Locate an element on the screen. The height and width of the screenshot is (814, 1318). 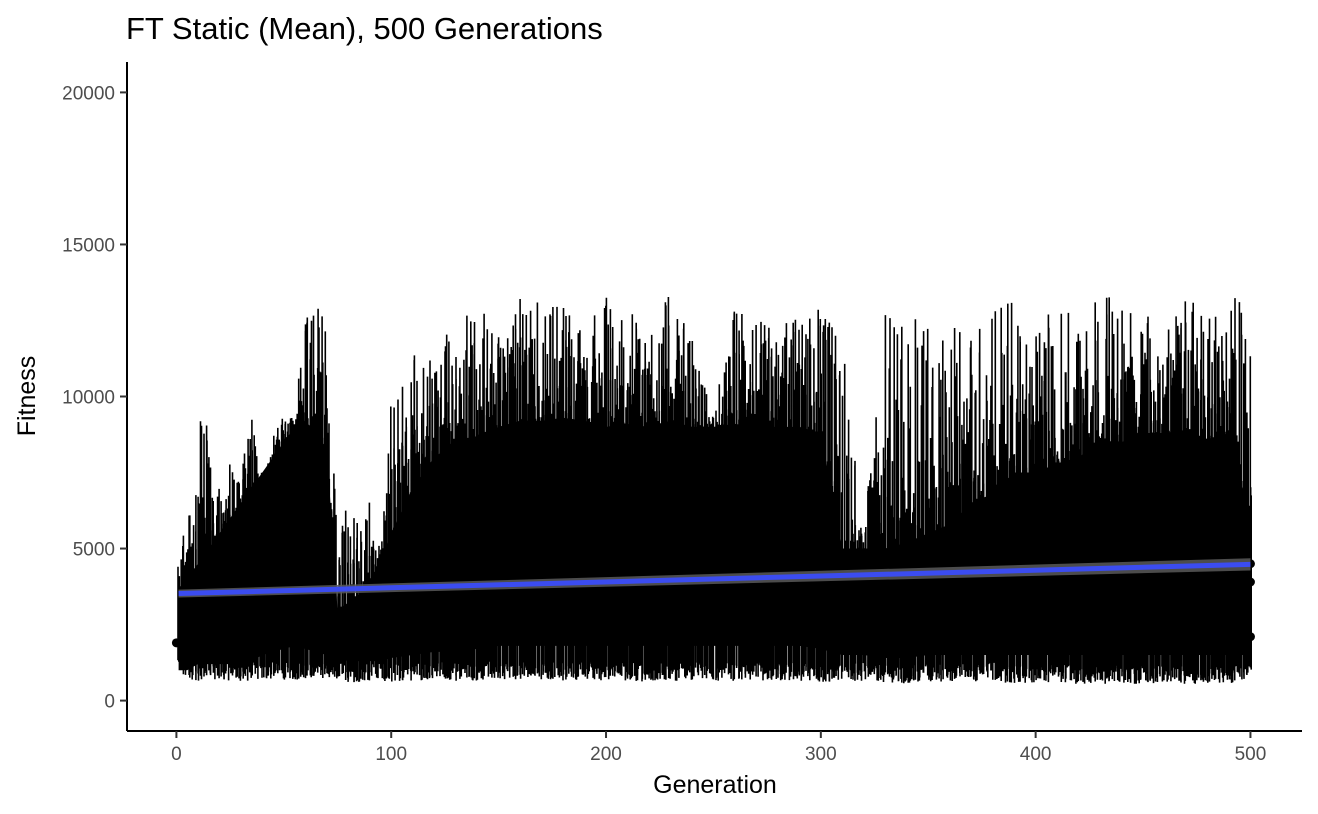
x-tick-label: 0 is located at coordinates (176, 754).